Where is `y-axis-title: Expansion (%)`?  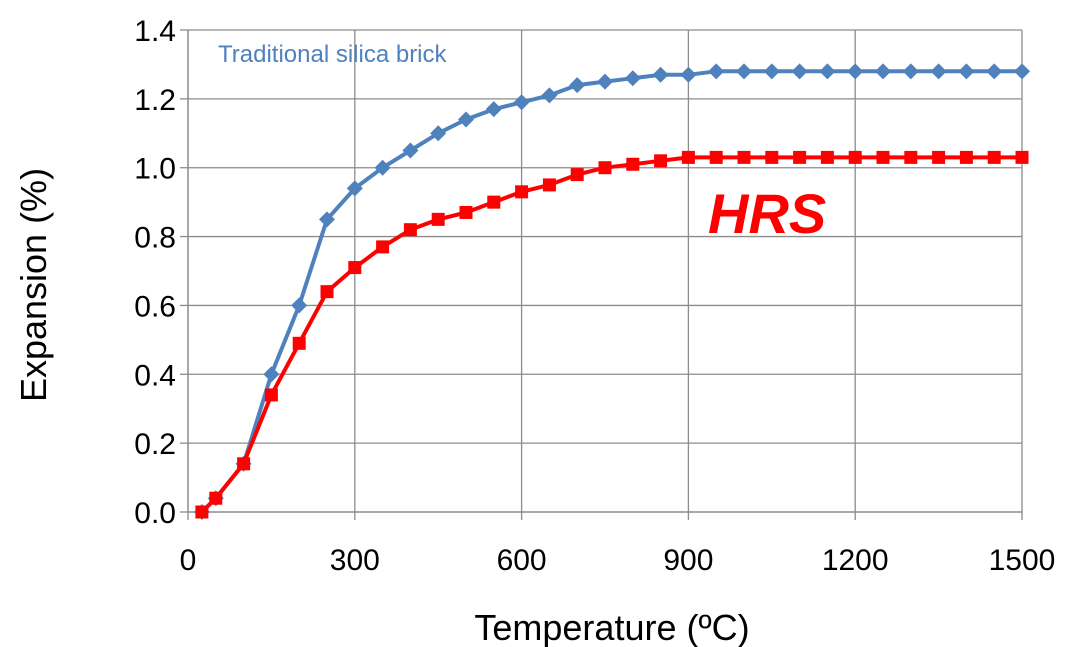
y-axis-title: Expansion (%) is located at coordinates (33, 285).